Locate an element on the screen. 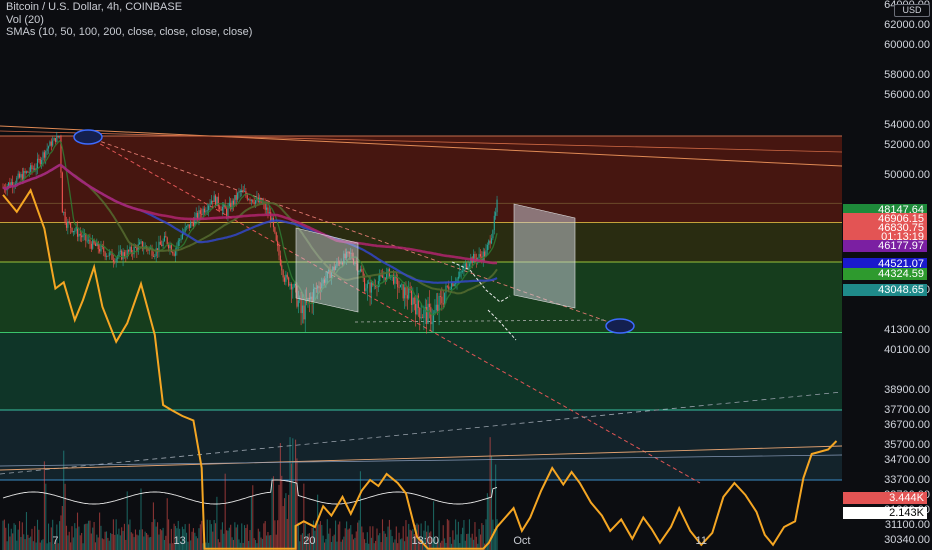 The image size is (932, 550). support-trendline is located at coordinates (421, 458).